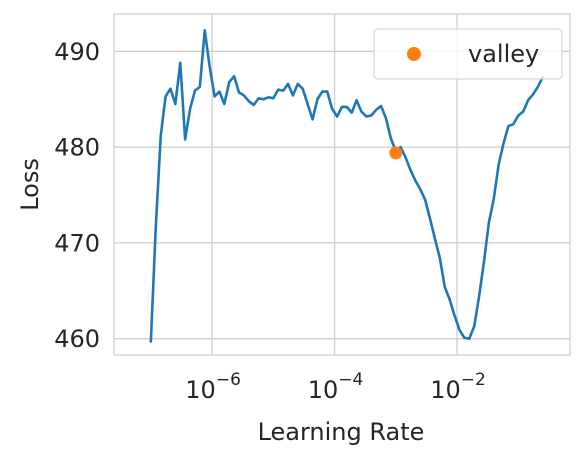 The image size is (584, 459). What do you see at coordinates (77, 243) in the screenshot?
I see `y-tick-label: 470` at bounding box center [77, 243].